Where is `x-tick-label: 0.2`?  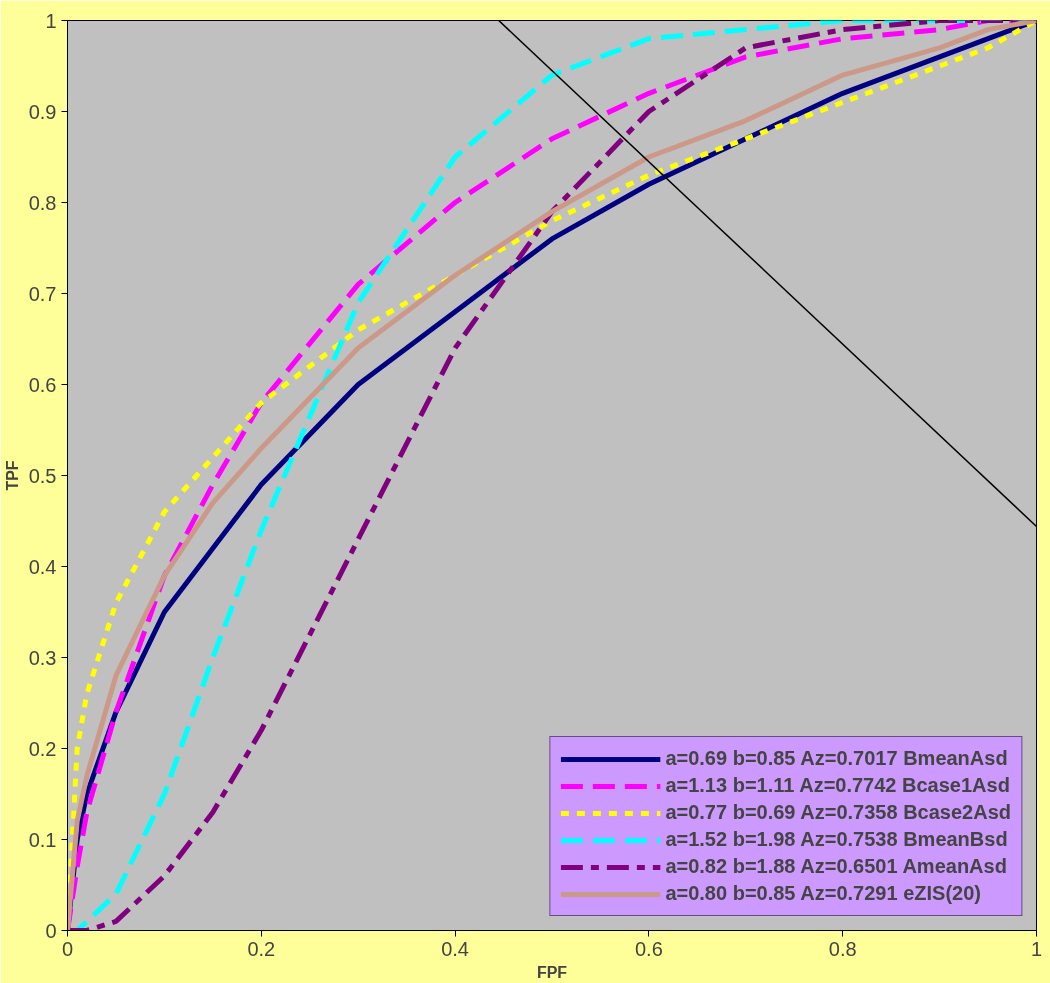 x-tick-label: 0.2 is located at coordinates (261, 948).